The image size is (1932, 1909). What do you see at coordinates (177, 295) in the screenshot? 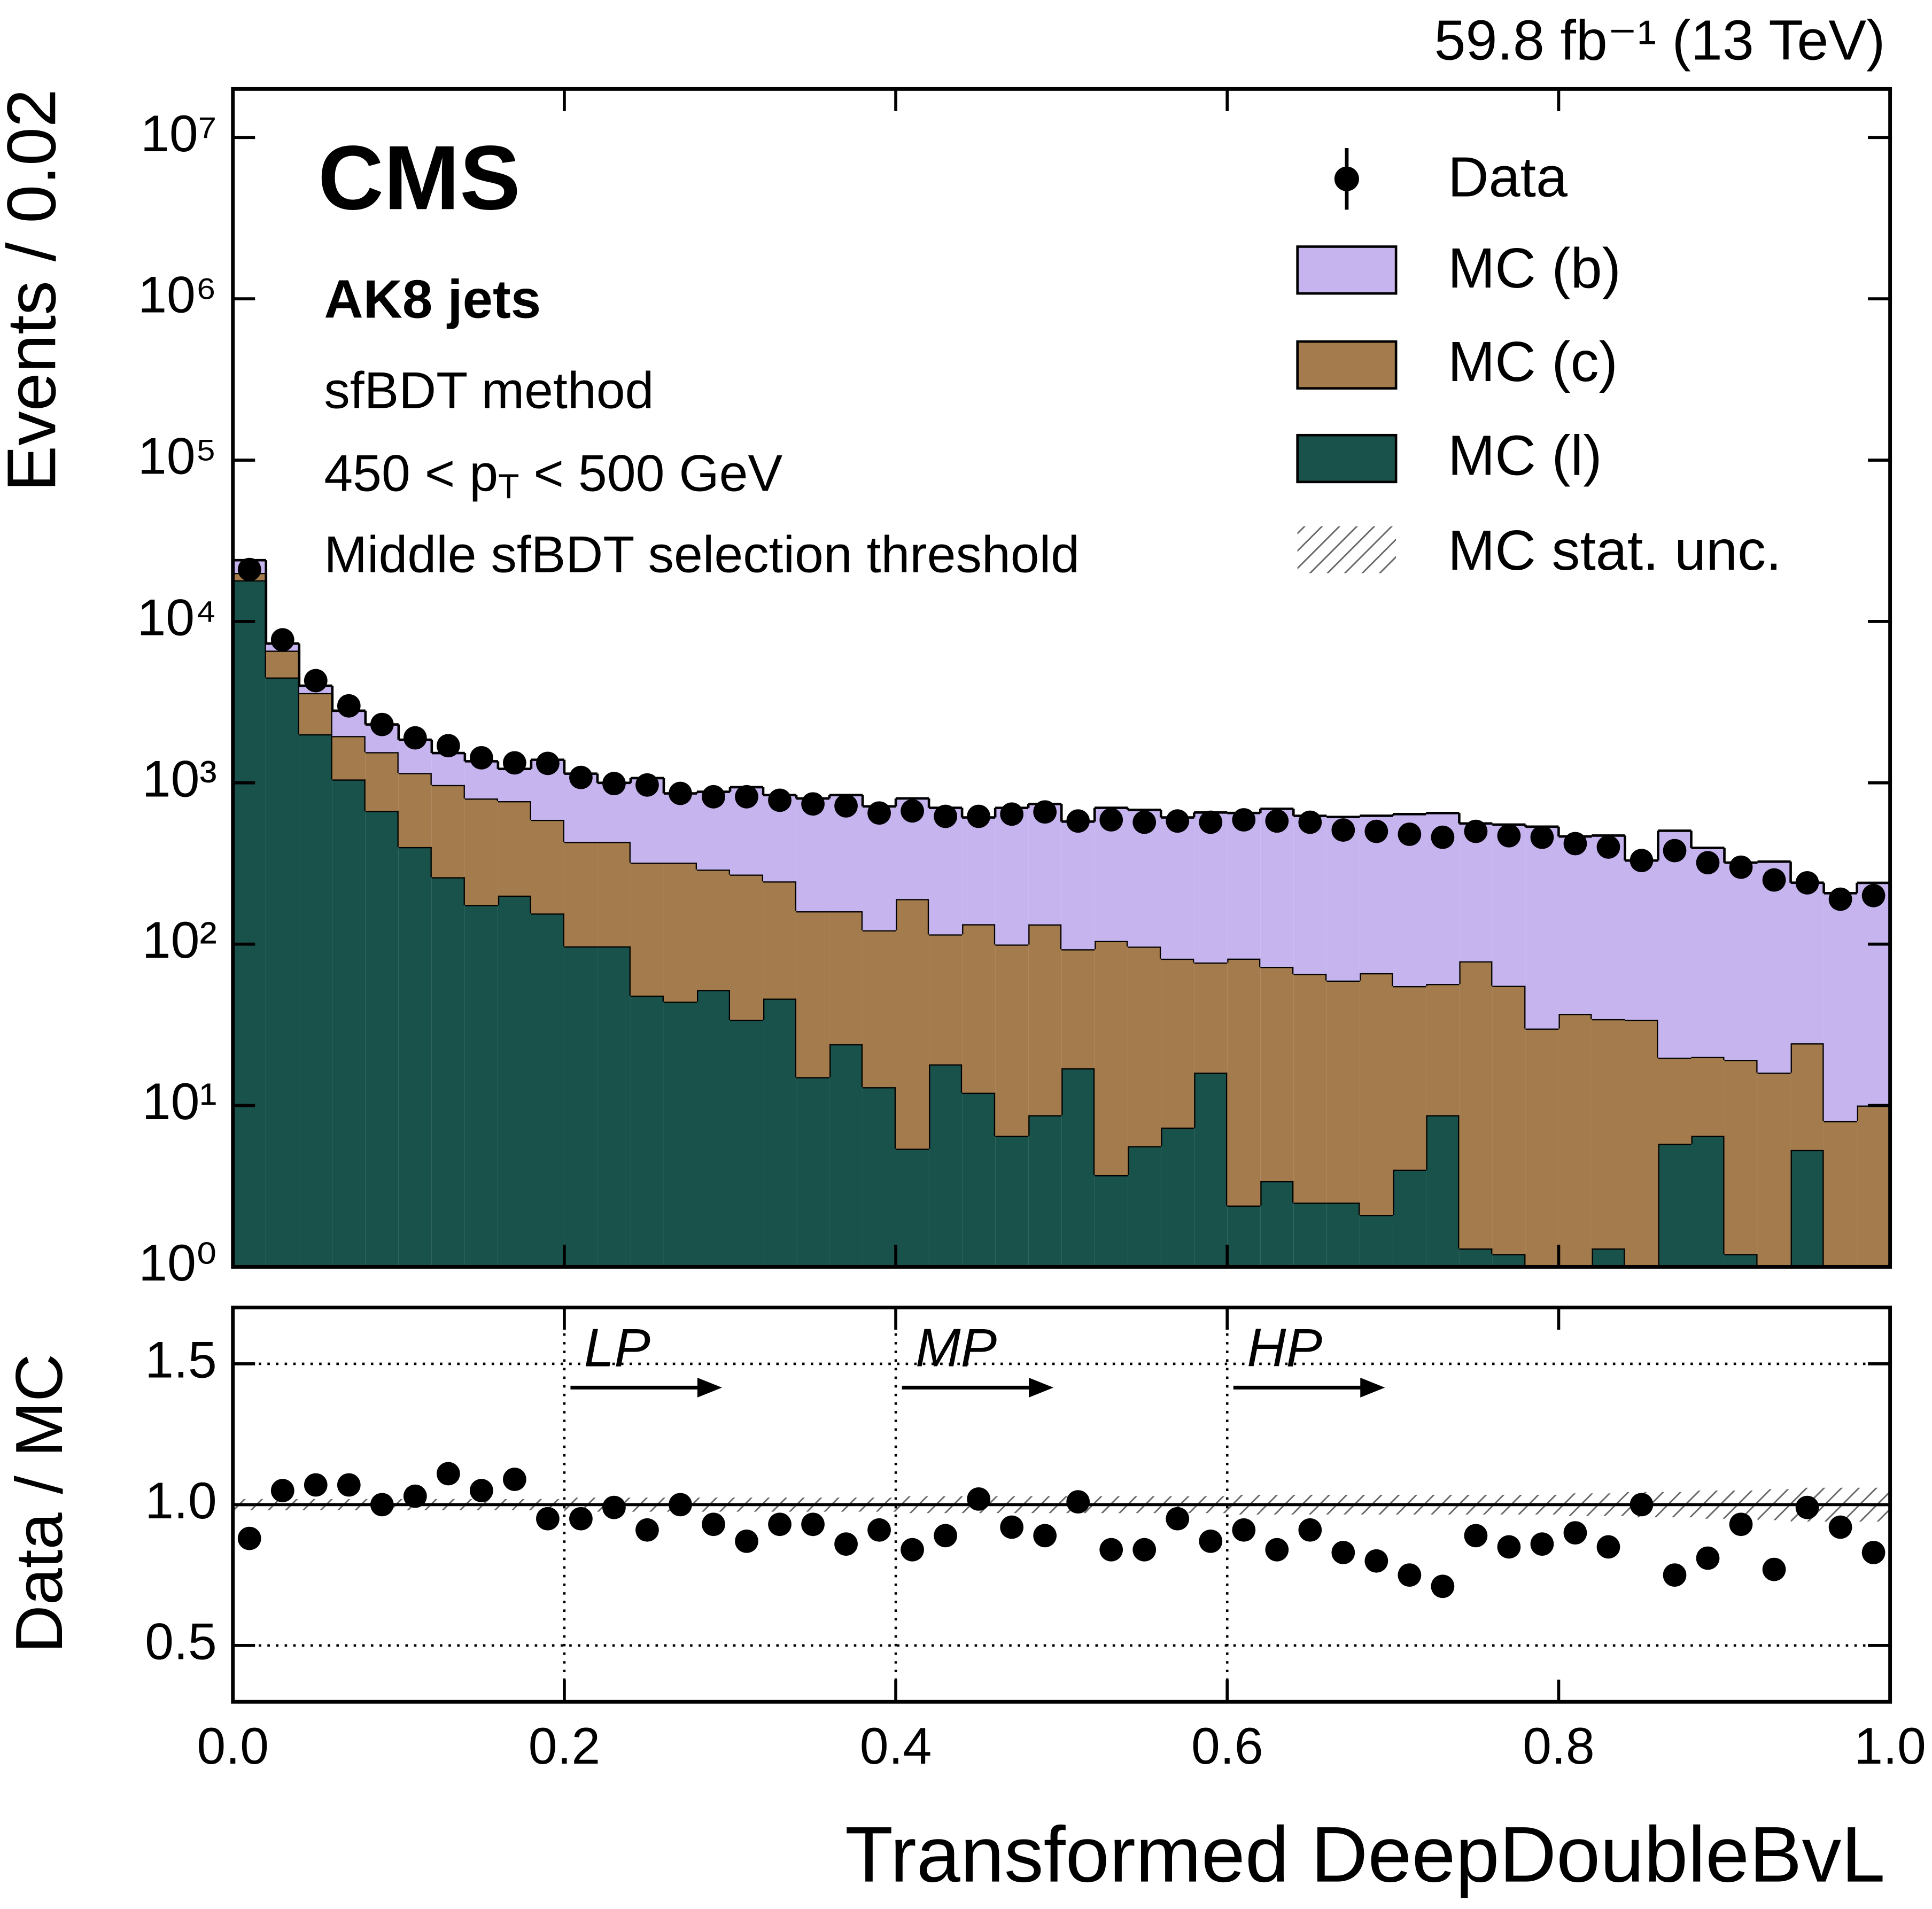
I see `y-tick-label: 10⁶` at bounding box center [177, 295].